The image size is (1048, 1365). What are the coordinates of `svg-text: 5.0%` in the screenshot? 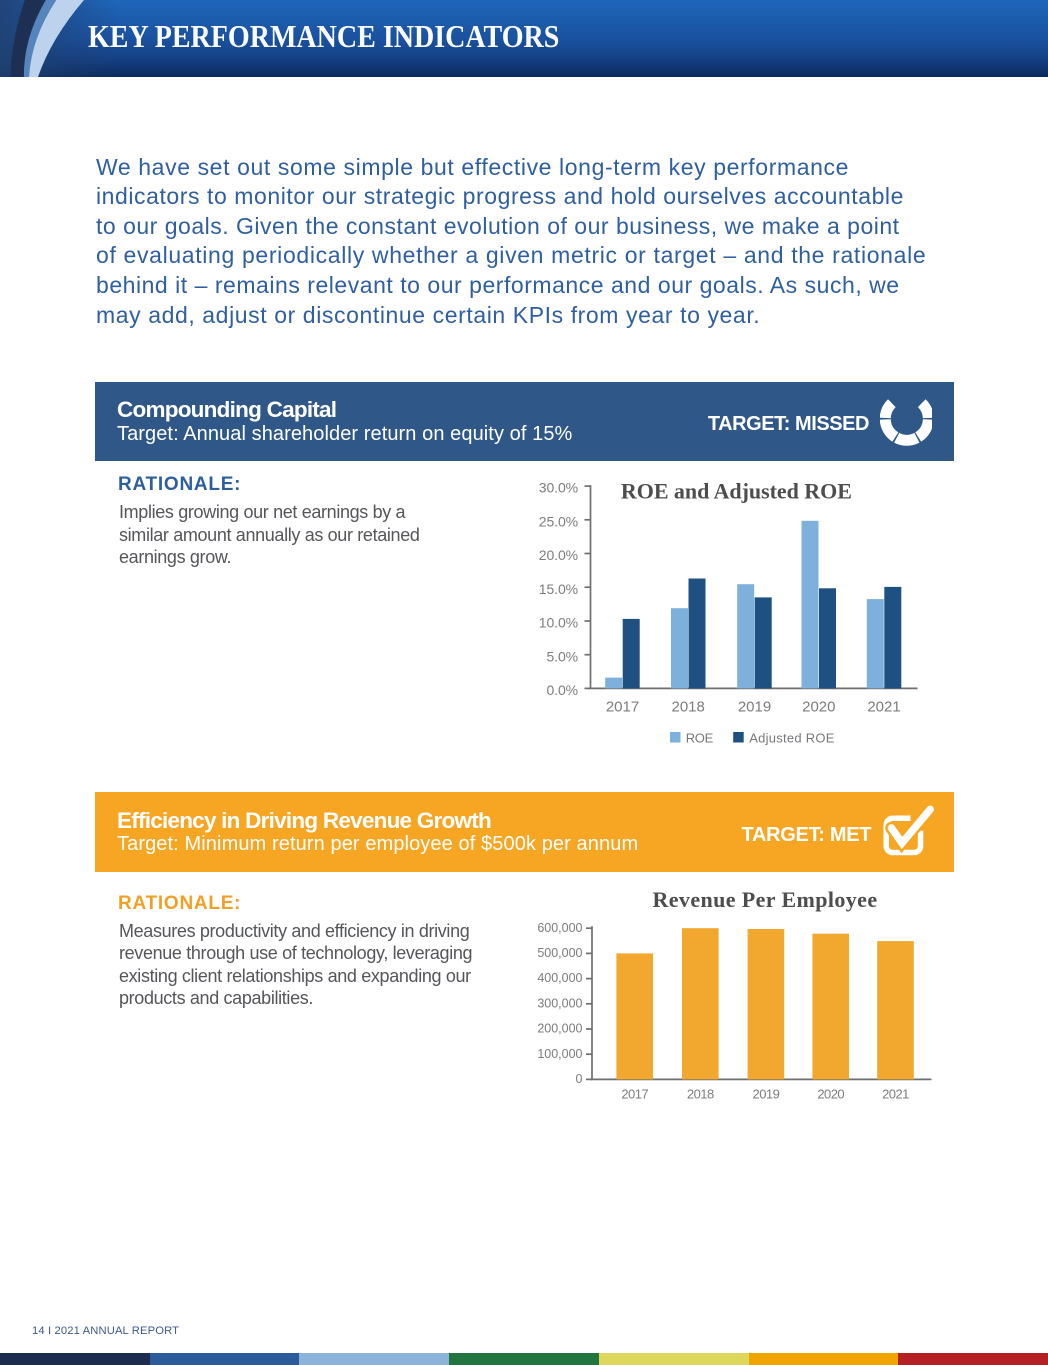 It's located at (562, 656).